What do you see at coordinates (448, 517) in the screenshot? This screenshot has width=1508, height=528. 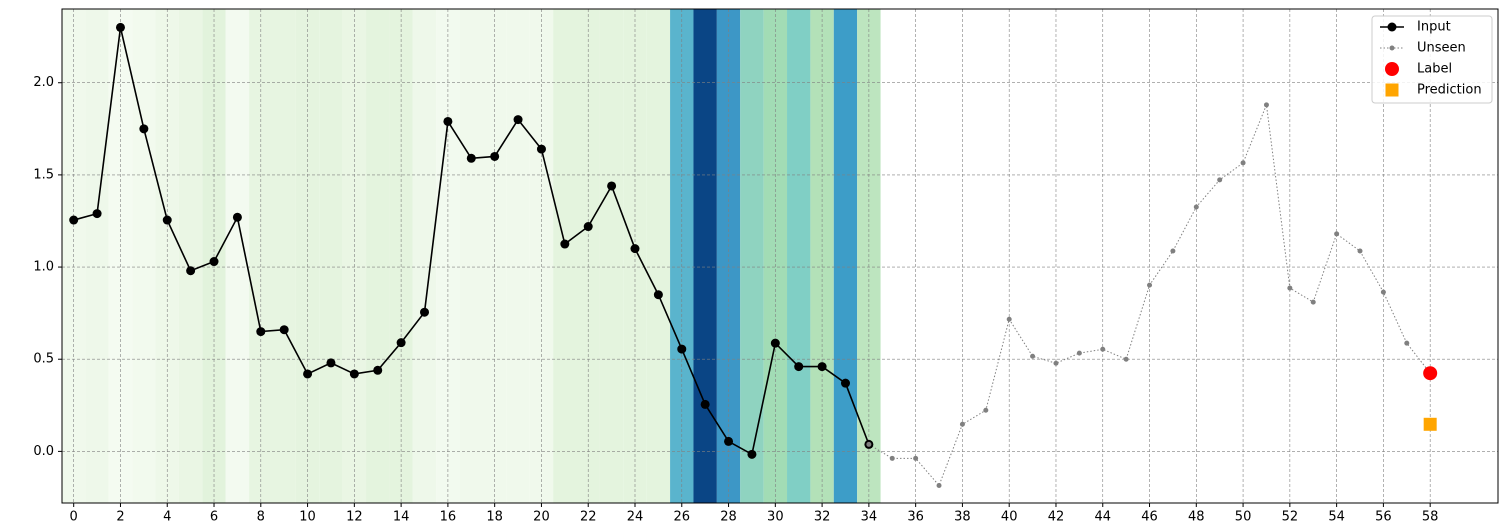 I see `x-tick-label: 16` at bounding box center [448, 517].